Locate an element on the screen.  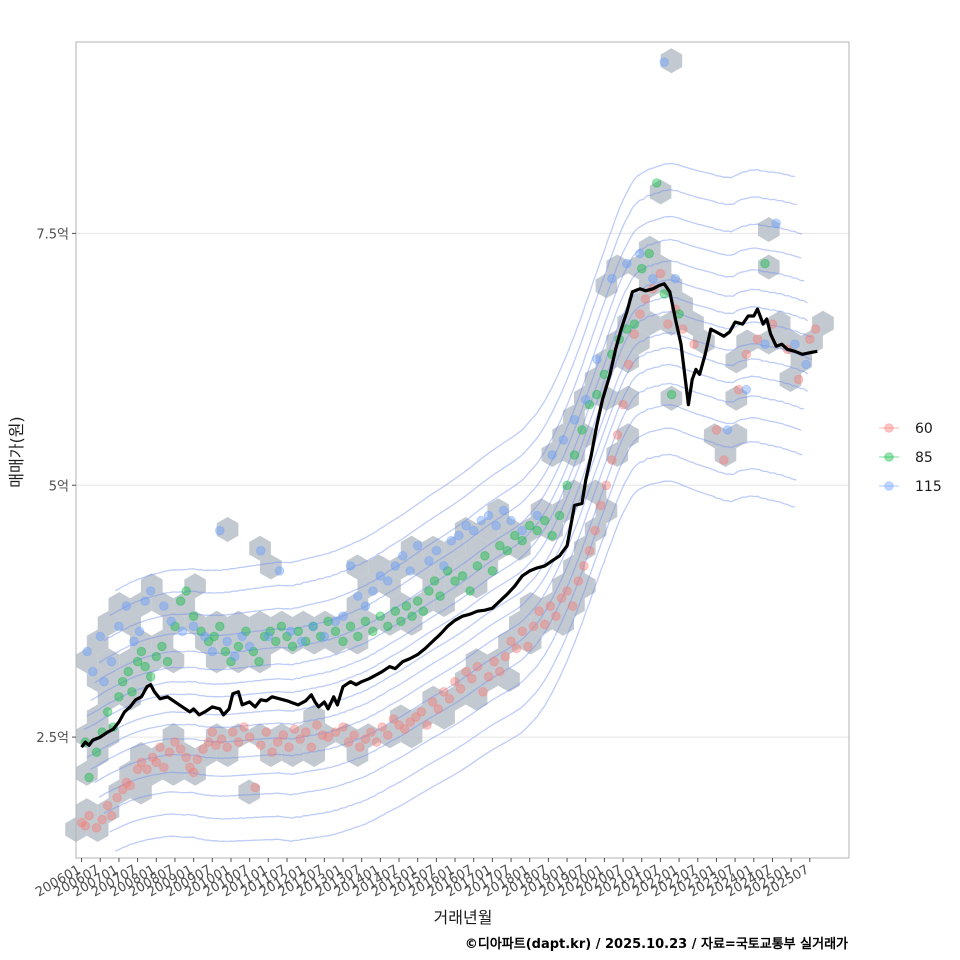
y-tick-label: 2.5억 is located at coordinates (52, 738).